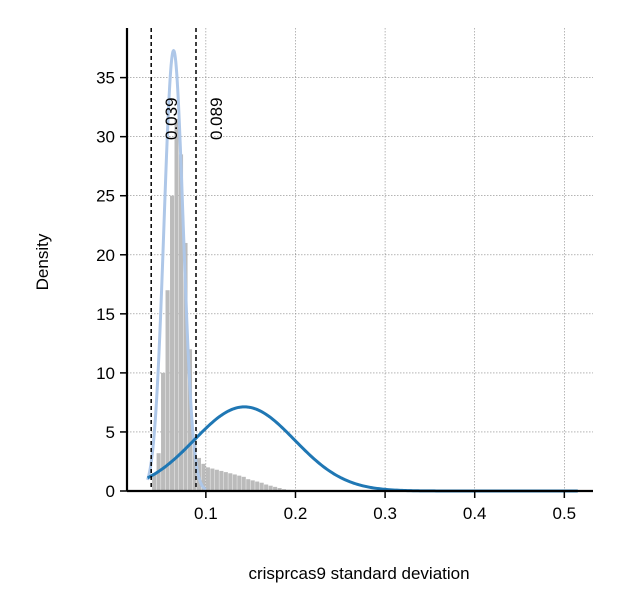 The image size is (621, 613). I want to click on y-tick-label-1: 5, so click(110, 432).